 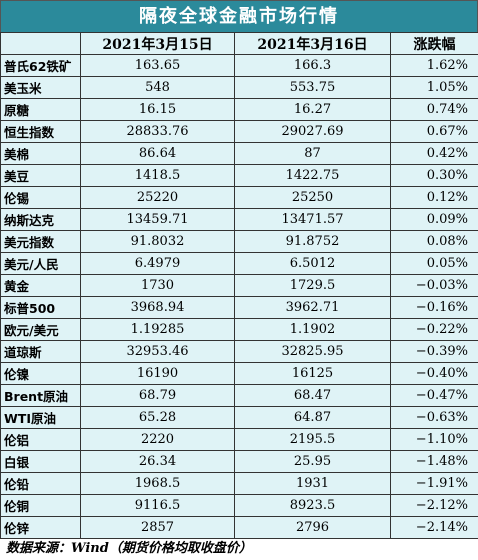 I want to click on row-name-cell: 伦锡, so click(x=40, y=197).